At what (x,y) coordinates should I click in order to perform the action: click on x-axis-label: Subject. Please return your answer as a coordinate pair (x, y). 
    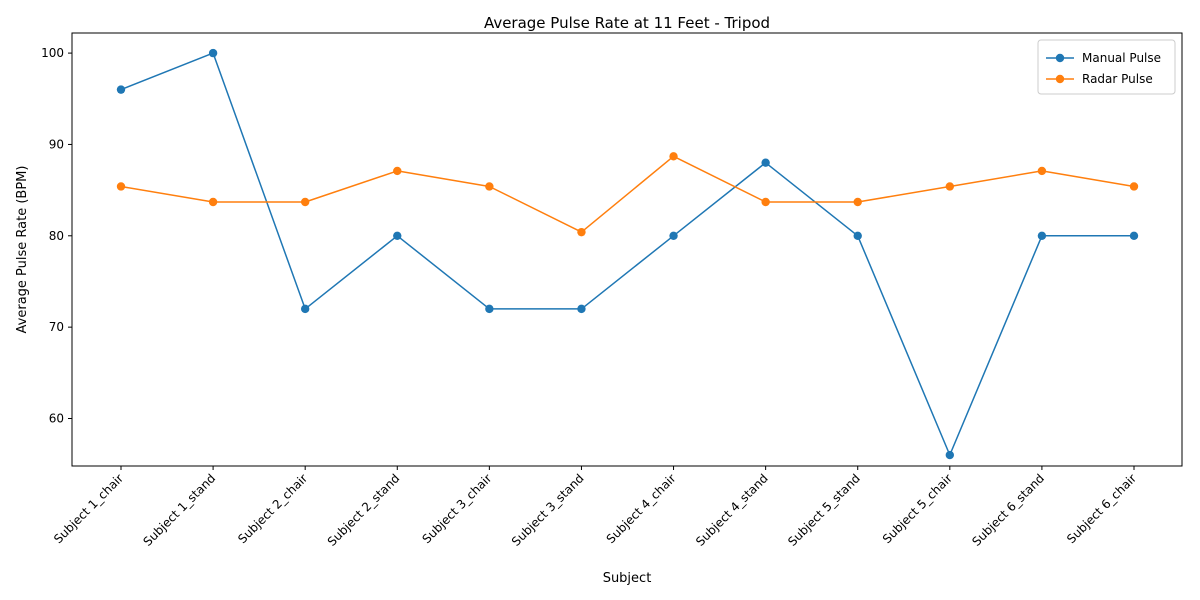
    Looking at the image, I should click on (627, 578).